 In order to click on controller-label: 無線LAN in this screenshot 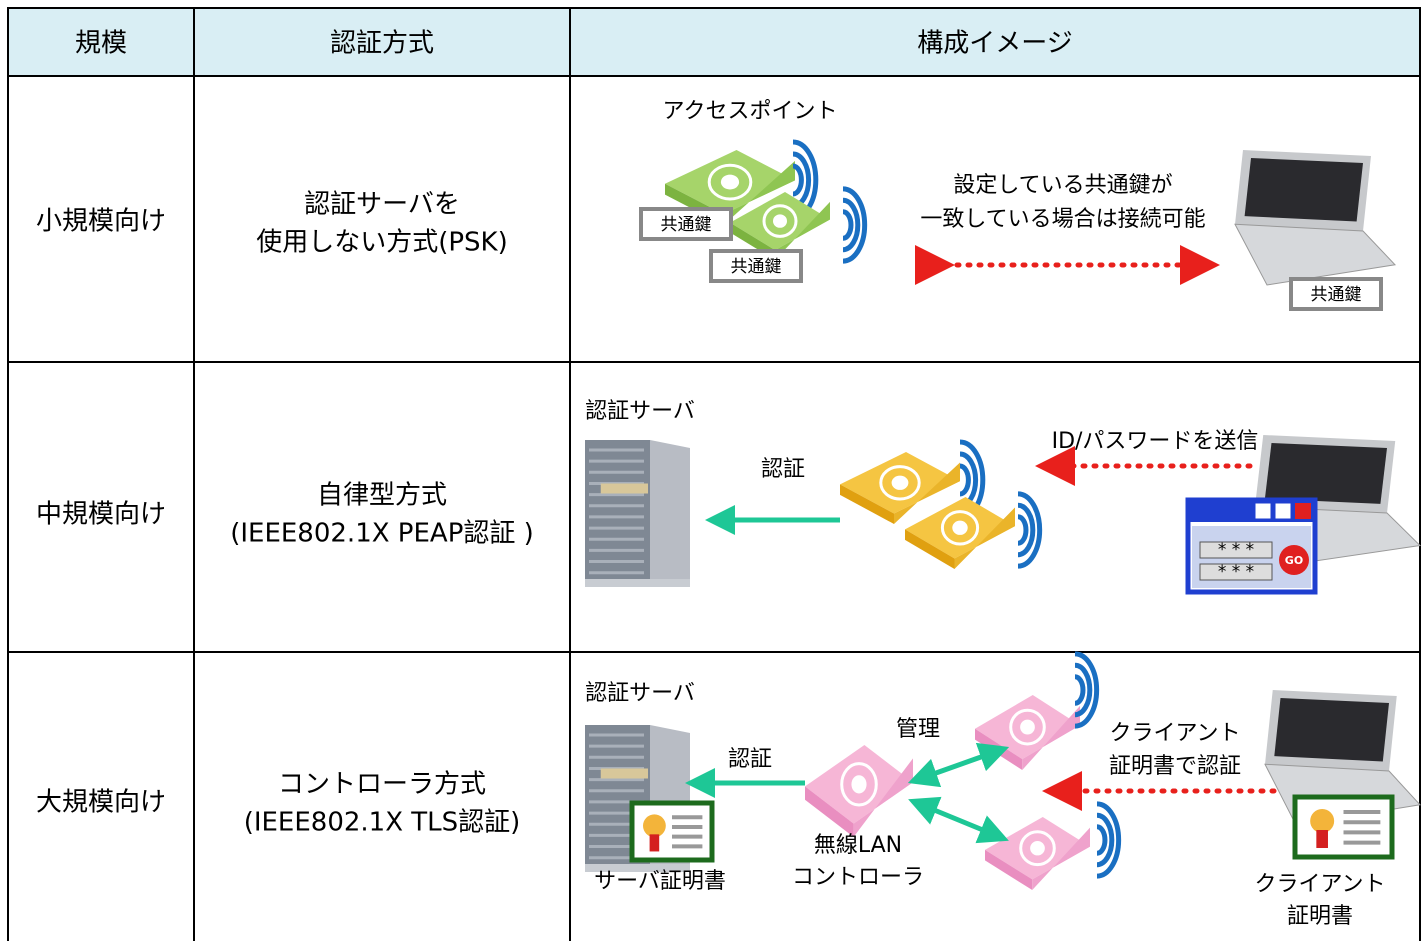, I will do `click(858, 845)`.